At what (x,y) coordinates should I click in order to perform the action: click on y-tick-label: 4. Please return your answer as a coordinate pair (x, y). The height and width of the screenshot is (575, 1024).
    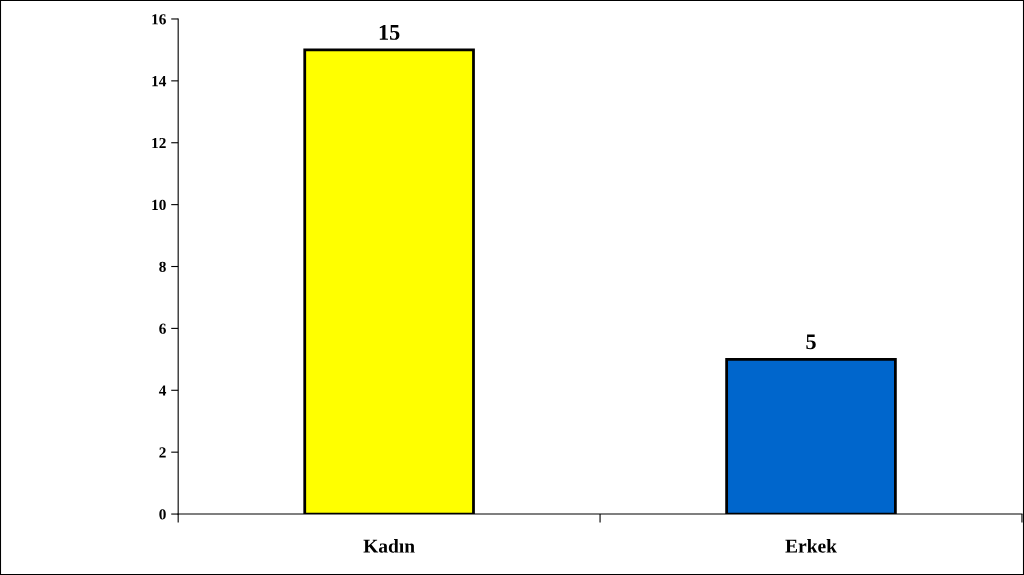
    Looking at the image, I should click on (162, 390).